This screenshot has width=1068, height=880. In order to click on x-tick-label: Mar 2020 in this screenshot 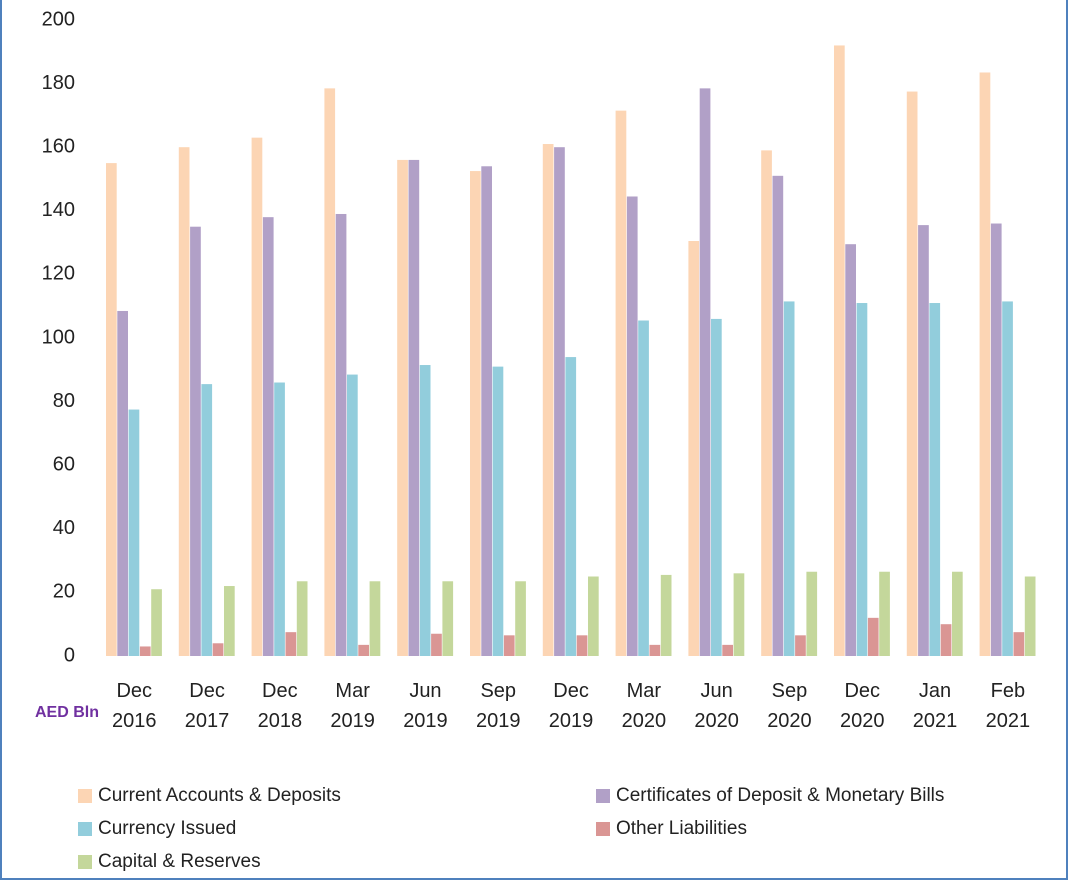, I will do `click(644, 706)`.